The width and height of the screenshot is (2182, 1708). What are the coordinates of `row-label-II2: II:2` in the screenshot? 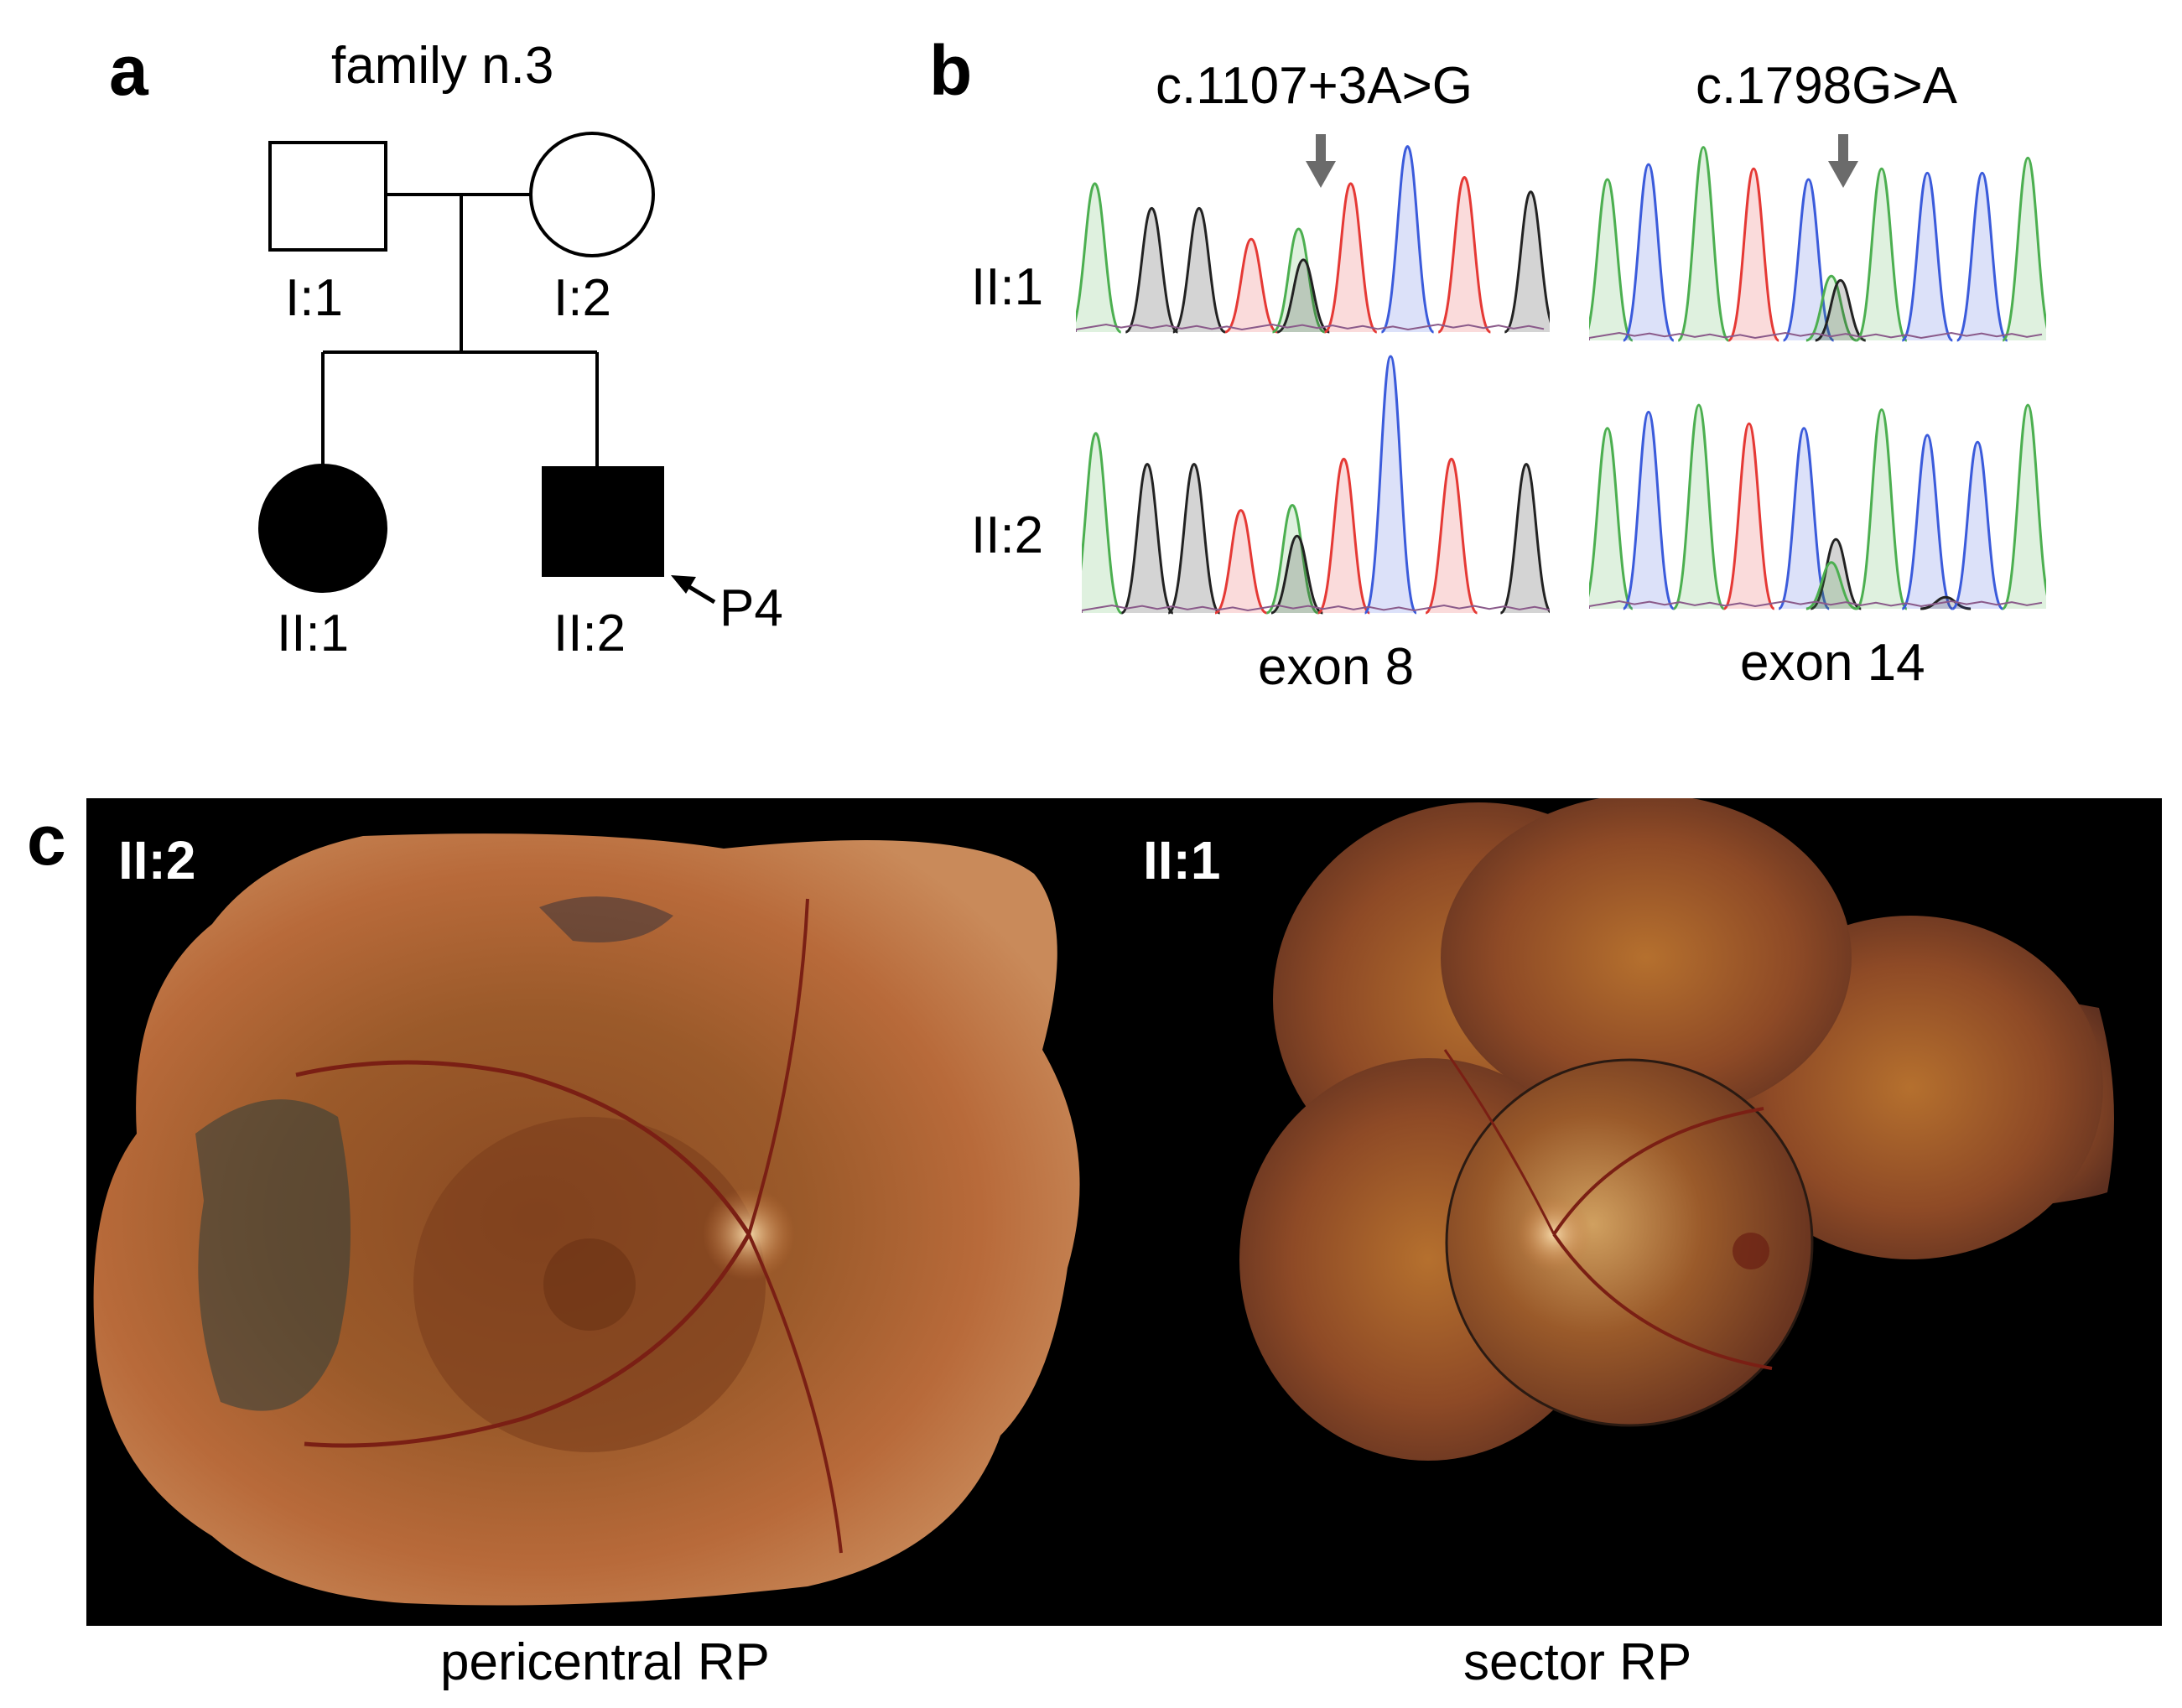 It's located at (1007, 535).